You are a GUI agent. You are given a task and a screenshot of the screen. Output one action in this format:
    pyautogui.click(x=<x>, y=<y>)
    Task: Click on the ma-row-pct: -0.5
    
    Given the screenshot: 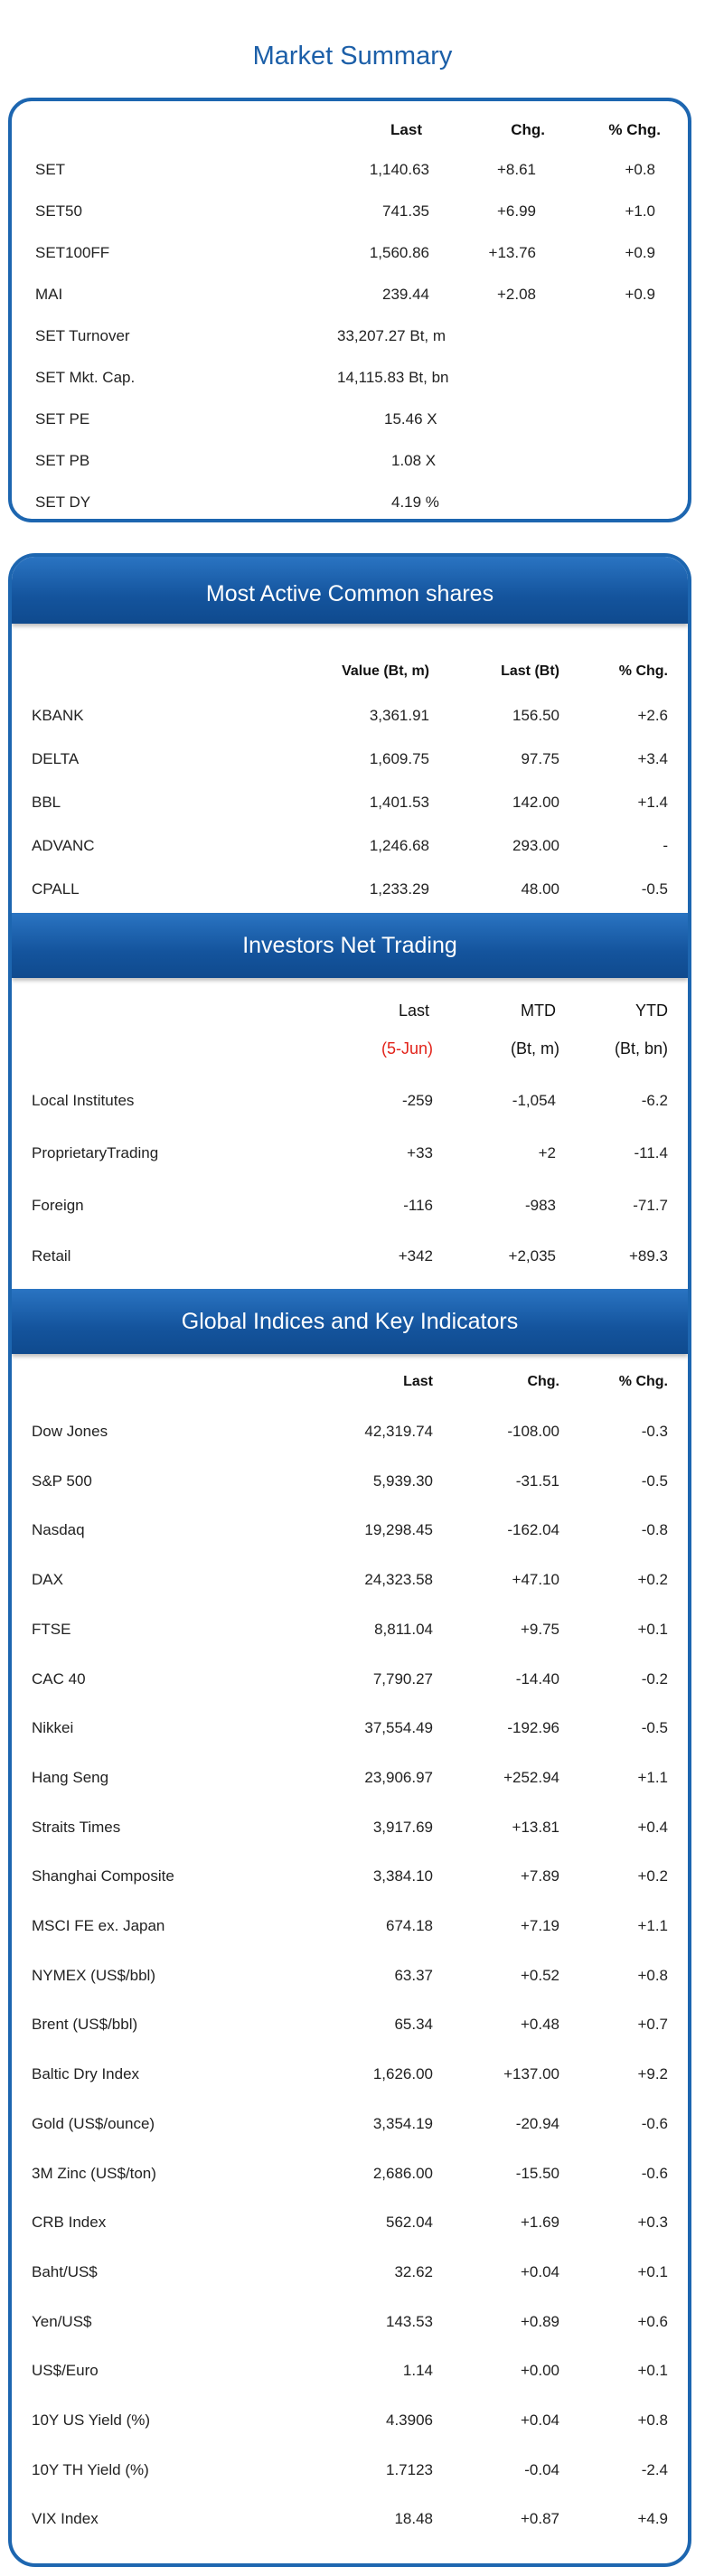 What is the action you would take?
    pyautogui.click(x=654, y=889)
    